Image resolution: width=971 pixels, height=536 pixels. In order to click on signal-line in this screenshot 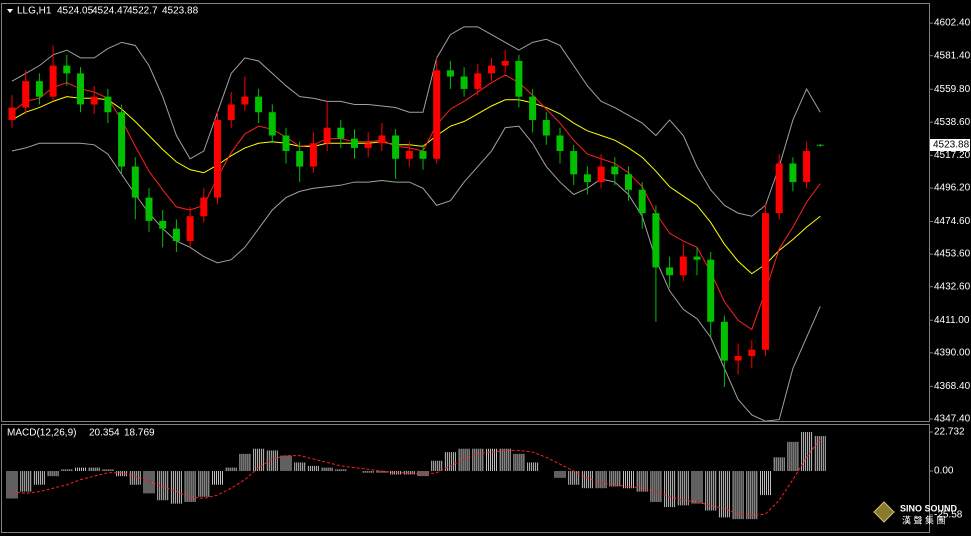, I will do `click(416, 477)`.